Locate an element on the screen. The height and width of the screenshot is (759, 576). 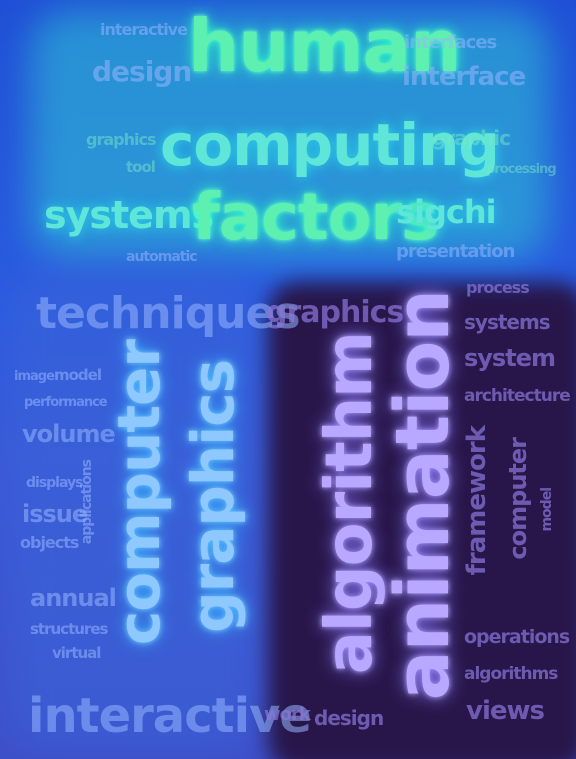
word-issue: issue is located at coordinates (55, 514).